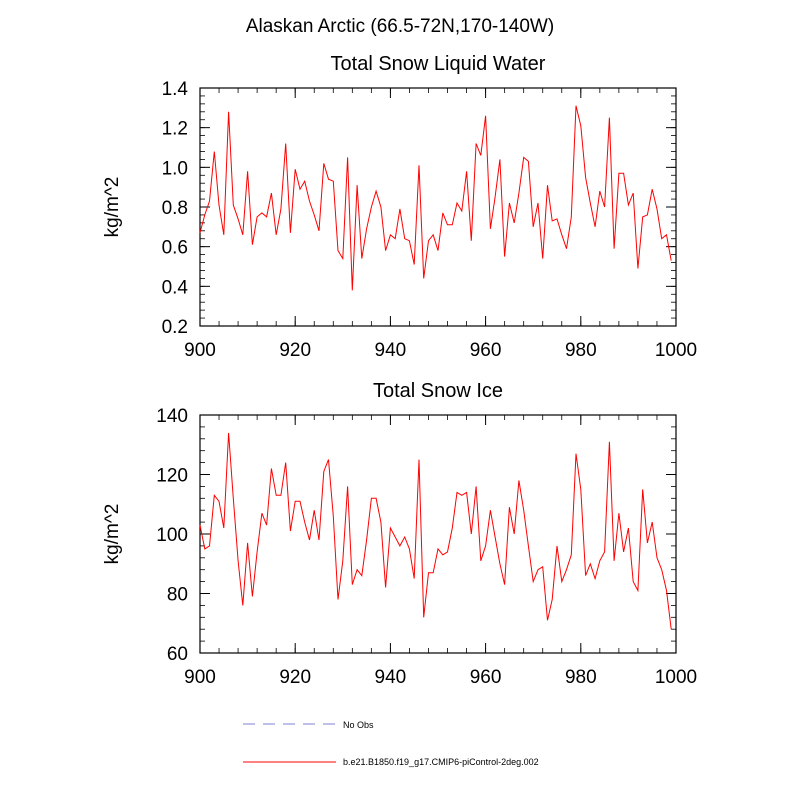 This screenshot has width=800, height=805. Describe the element at coordinates (175, 208) in the screenshot. I see `y-tick-label: 0.8` at that location.